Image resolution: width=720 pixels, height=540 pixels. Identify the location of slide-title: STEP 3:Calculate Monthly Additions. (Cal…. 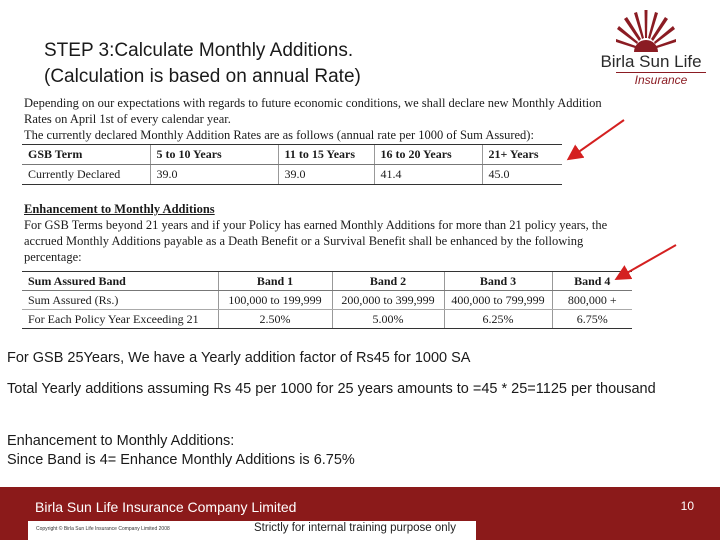
(304, 64).